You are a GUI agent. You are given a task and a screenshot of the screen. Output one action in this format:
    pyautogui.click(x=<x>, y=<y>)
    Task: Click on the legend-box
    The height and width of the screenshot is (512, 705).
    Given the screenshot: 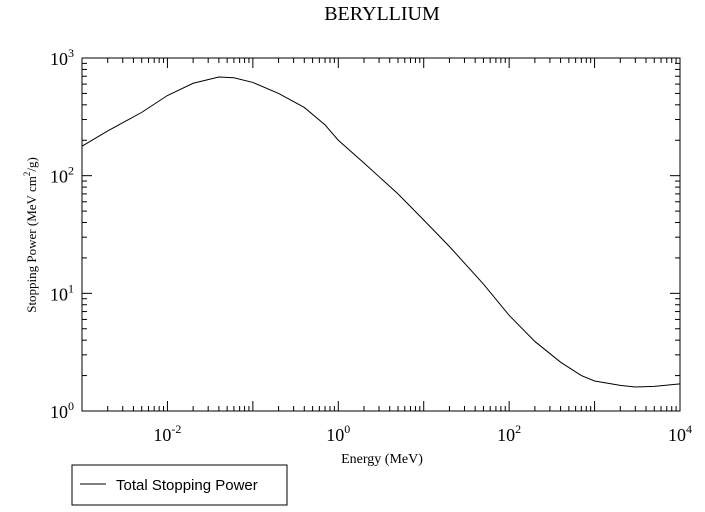 What is the action you would take?
    pyautogui.click(x=179, y=485)
    